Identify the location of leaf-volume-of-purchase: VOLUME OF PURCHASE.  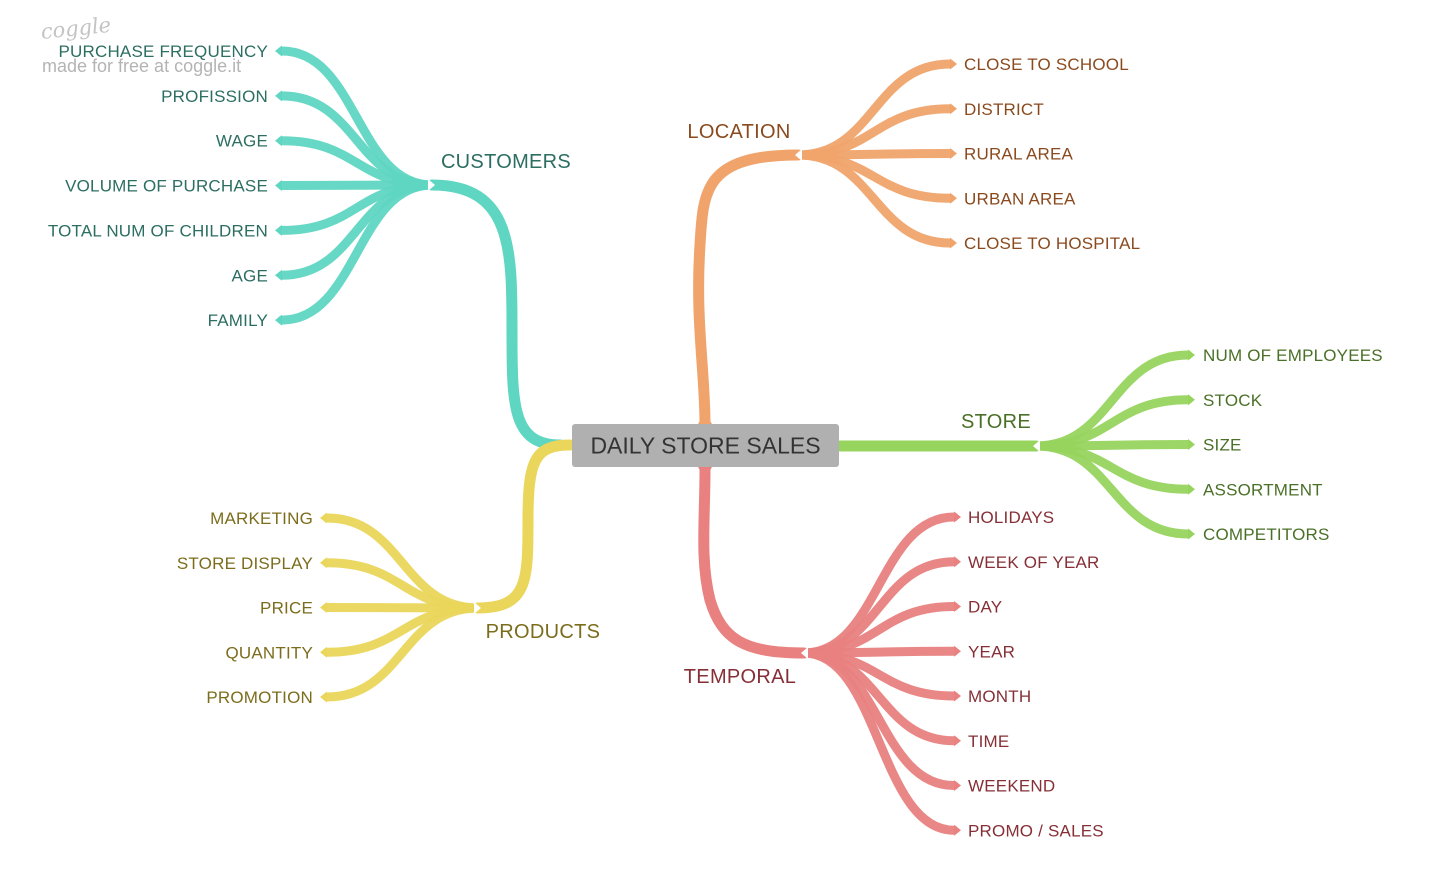
(166, 186).